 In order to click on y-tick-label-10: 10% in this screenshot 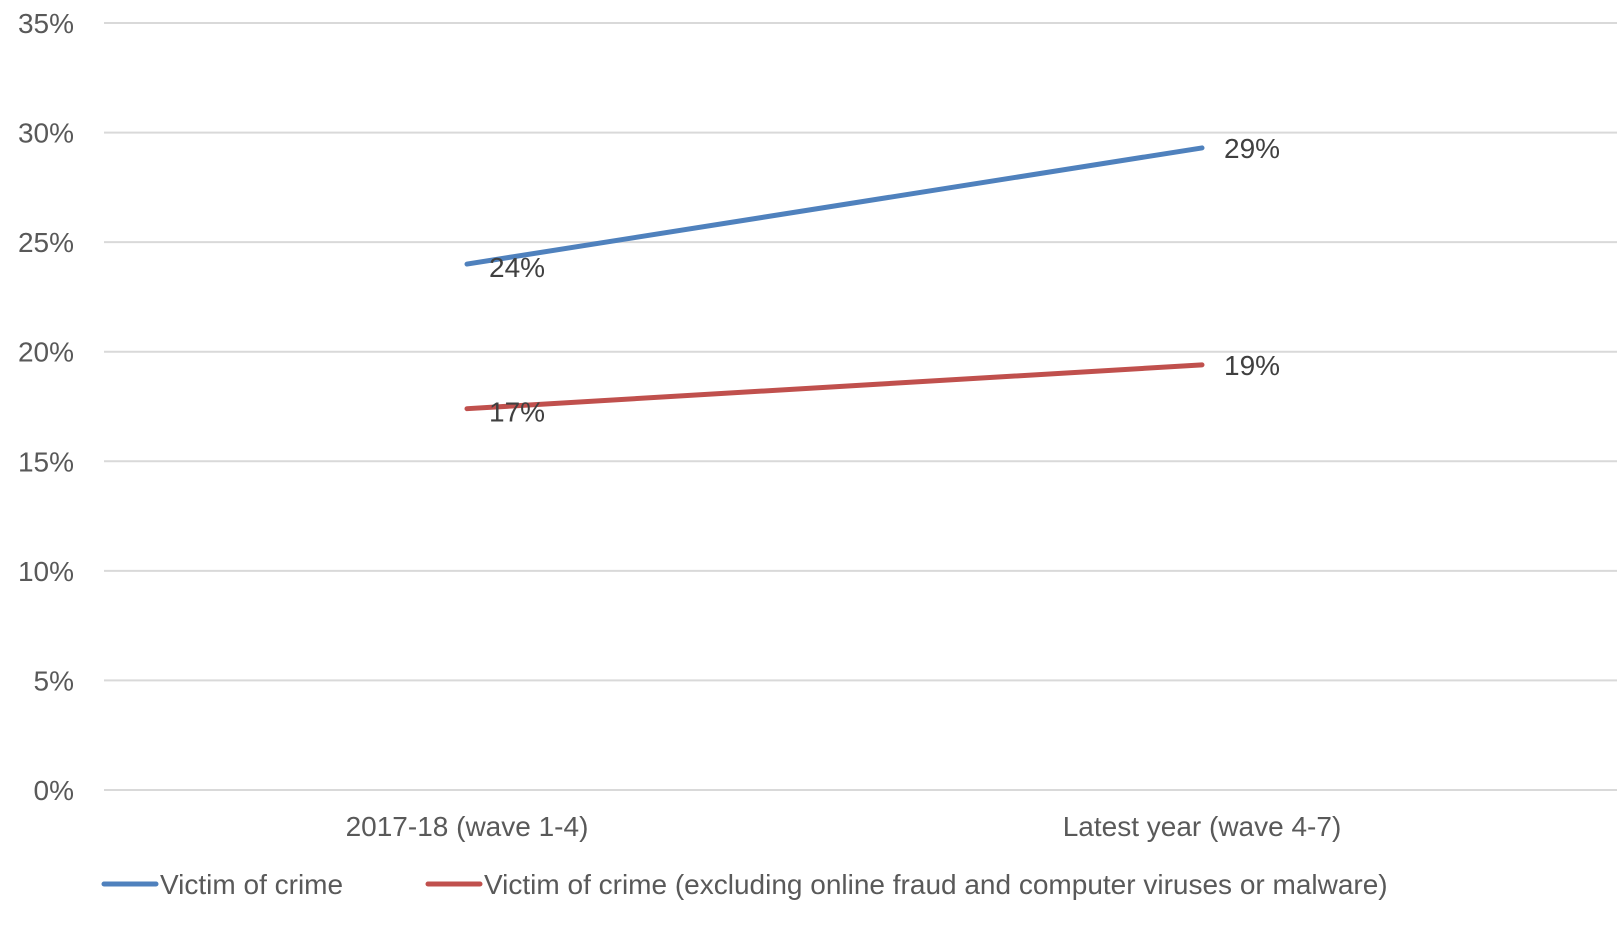, I will do `click(46, 571)`.